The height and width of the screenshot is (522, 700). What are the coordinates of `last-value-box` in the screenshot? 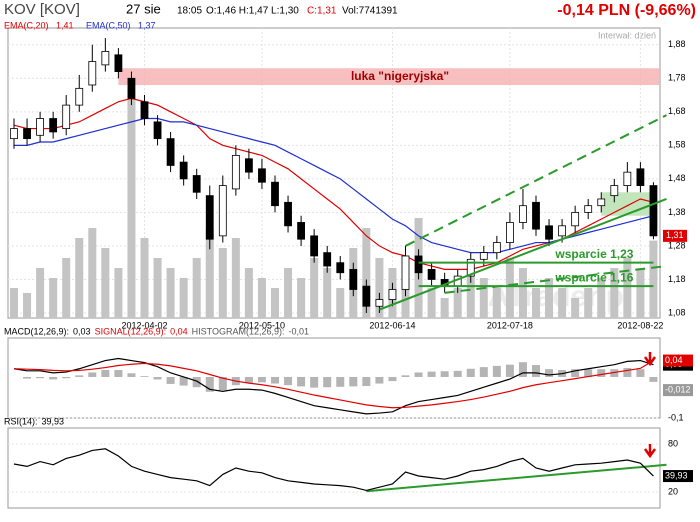 It's located at (678, 476).